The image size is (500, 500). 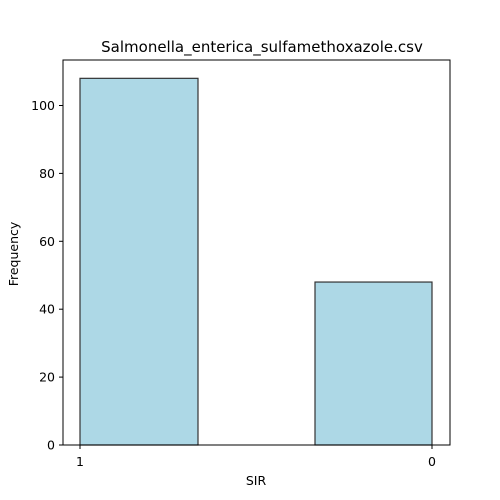 What do you see at coordinates (47, 309) in the screenshot?
I see `y-tick-label-40: 40` at bounding box center [47, 309].